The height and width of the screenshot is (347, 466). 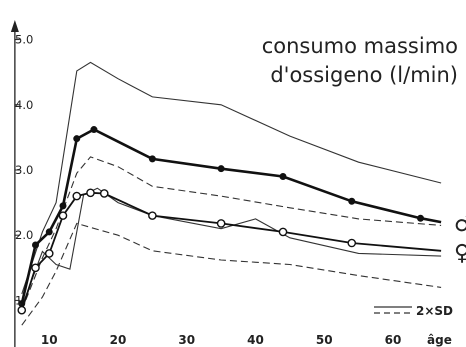 I want to click on axes, so click(x=15, y=183).